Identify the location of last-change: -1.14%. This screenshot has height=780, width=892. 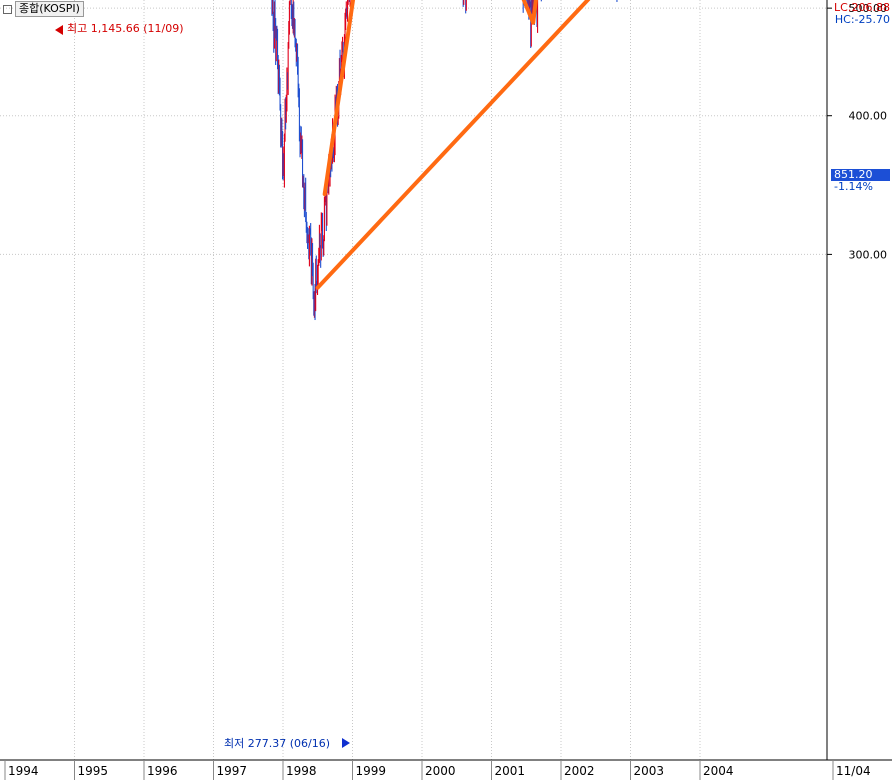
(853, 186).